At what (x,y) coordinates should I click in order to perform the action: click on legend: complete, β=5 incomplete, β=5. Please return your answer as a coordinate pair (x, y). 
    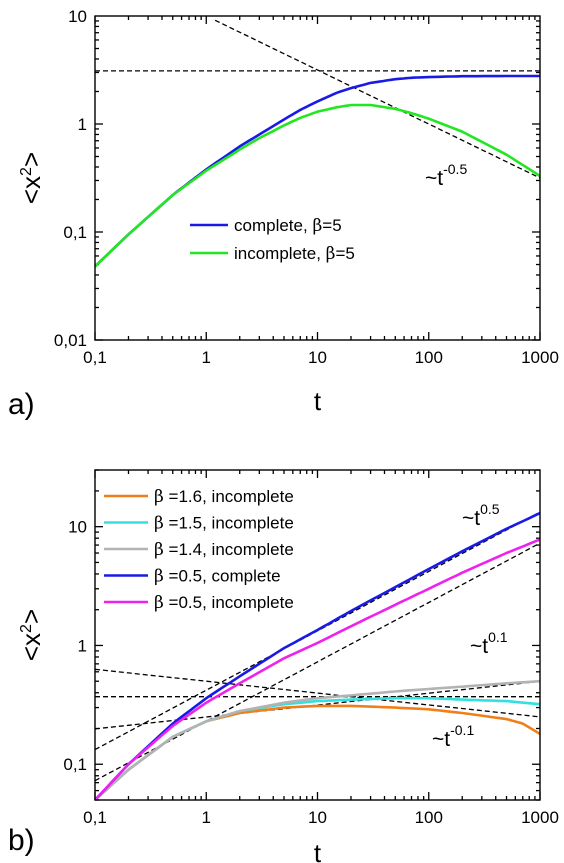
    Looking at the image, I should click on (272, 240).